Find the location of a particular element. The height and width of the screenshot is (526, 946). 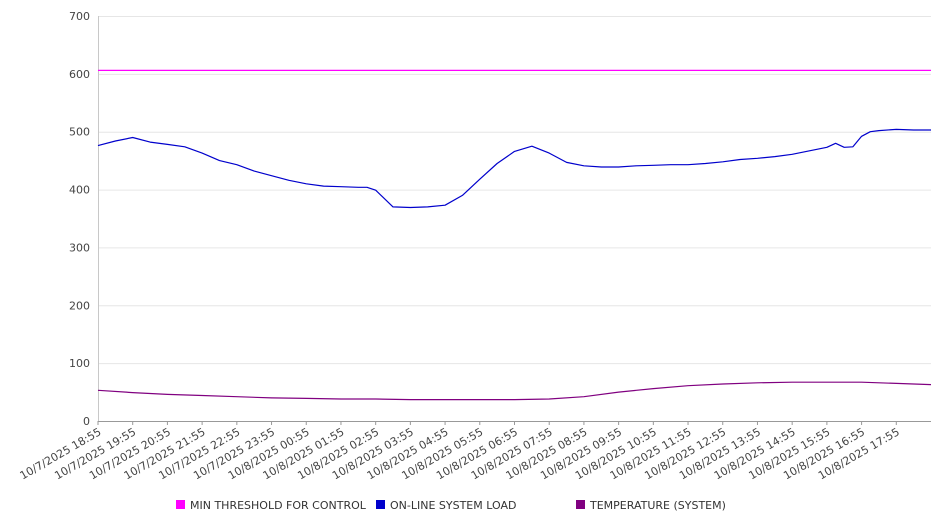

y-tick-labels: 0 100 200 300 400 500 600 700 is located at coordinates (79, 219).